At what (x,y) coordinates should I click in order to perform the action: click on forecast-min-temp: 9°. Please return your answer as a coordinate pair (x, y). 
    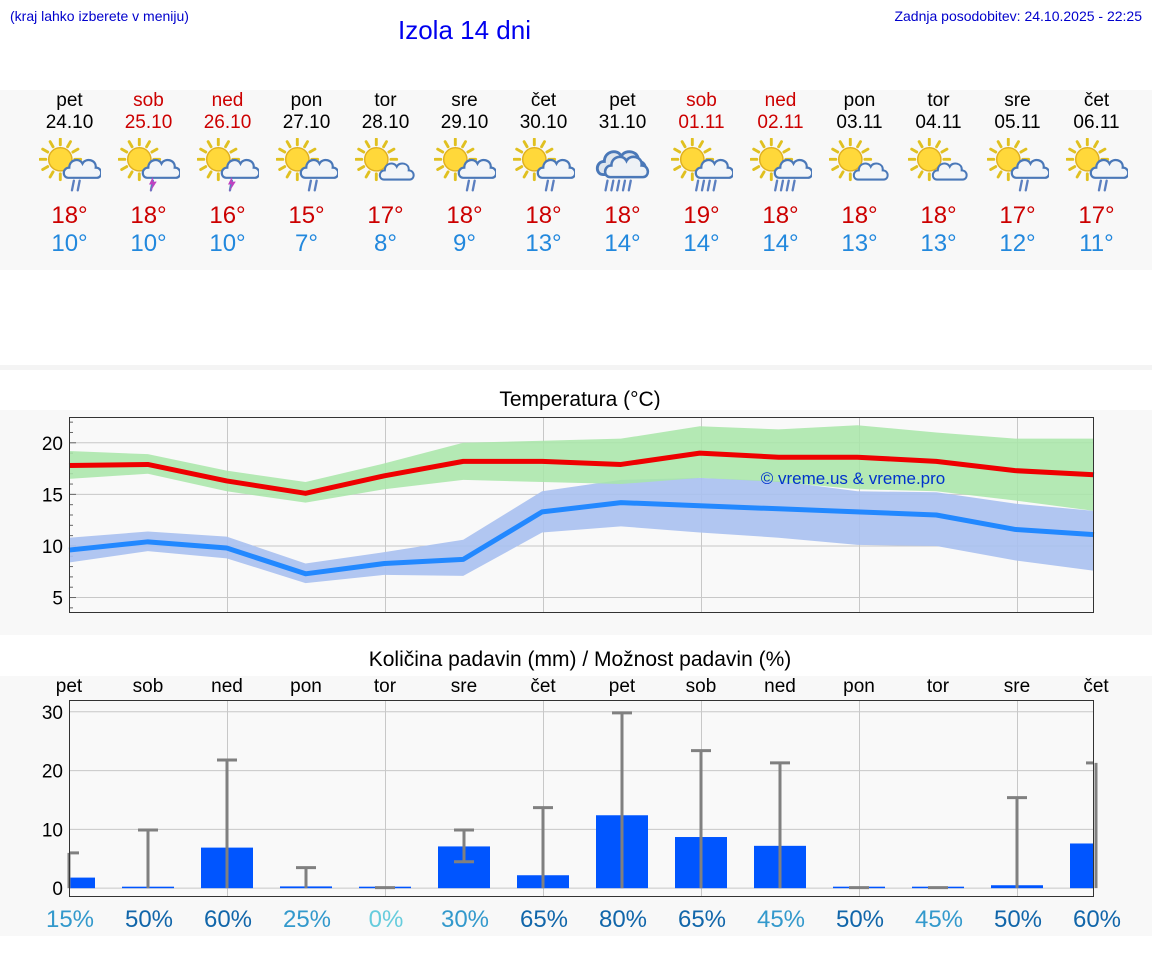
    Looking at the image, I should click on (464, 243).